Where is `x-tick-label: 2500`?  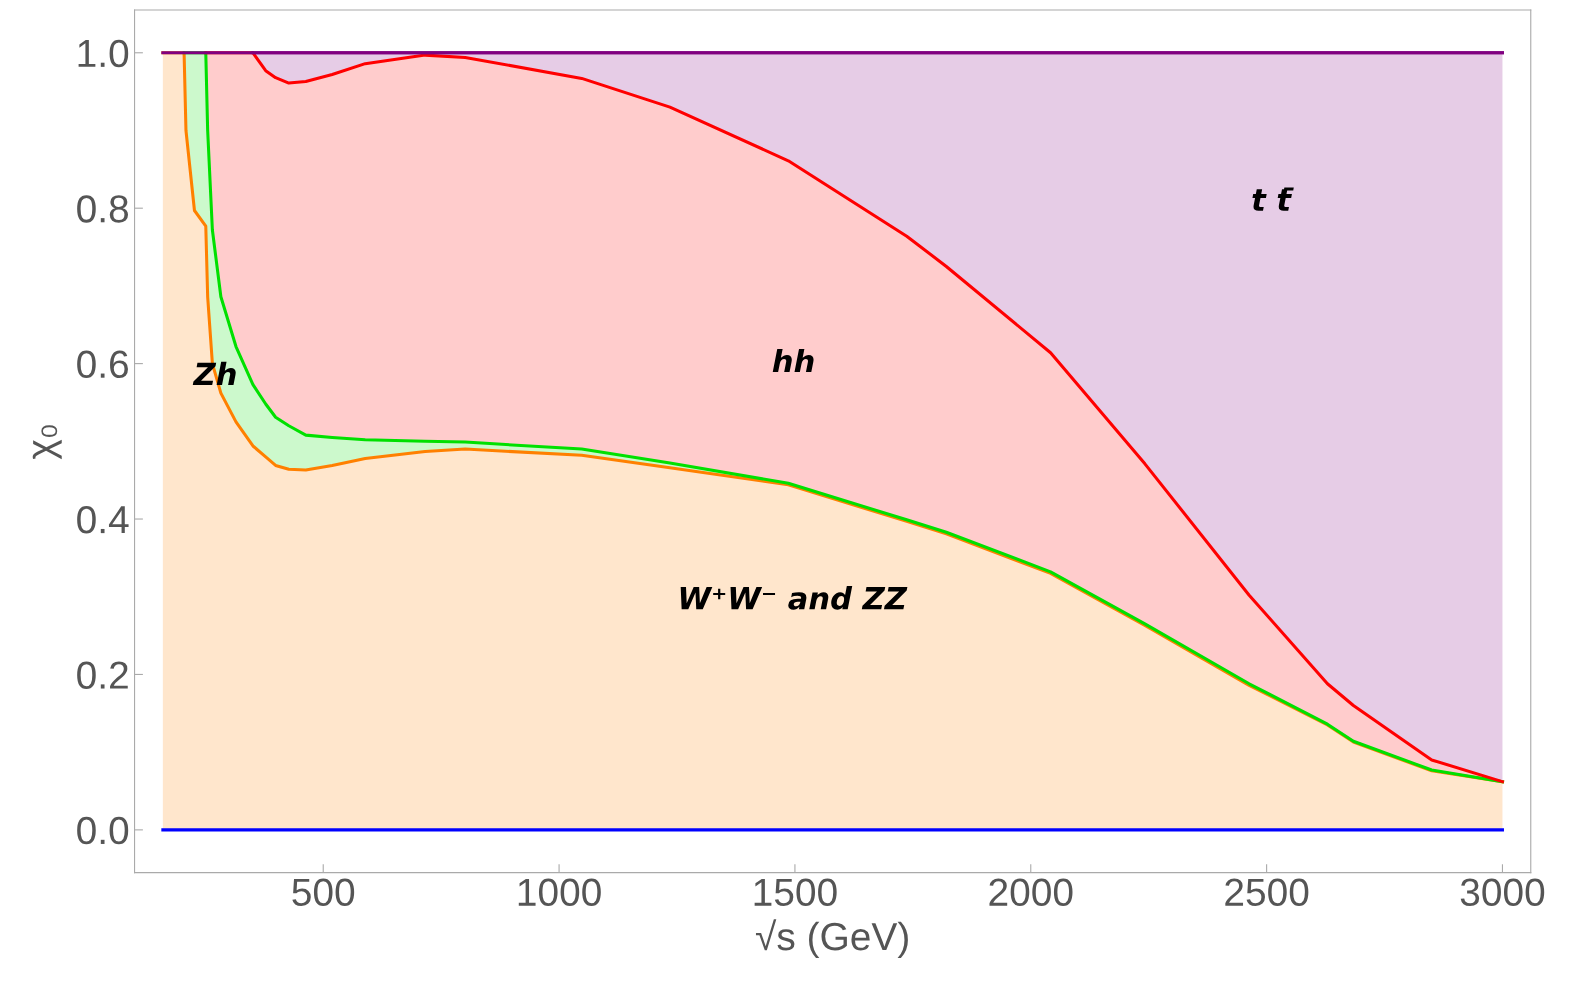
x-tick-label: 2500 is located at coordinates (1267, 892).